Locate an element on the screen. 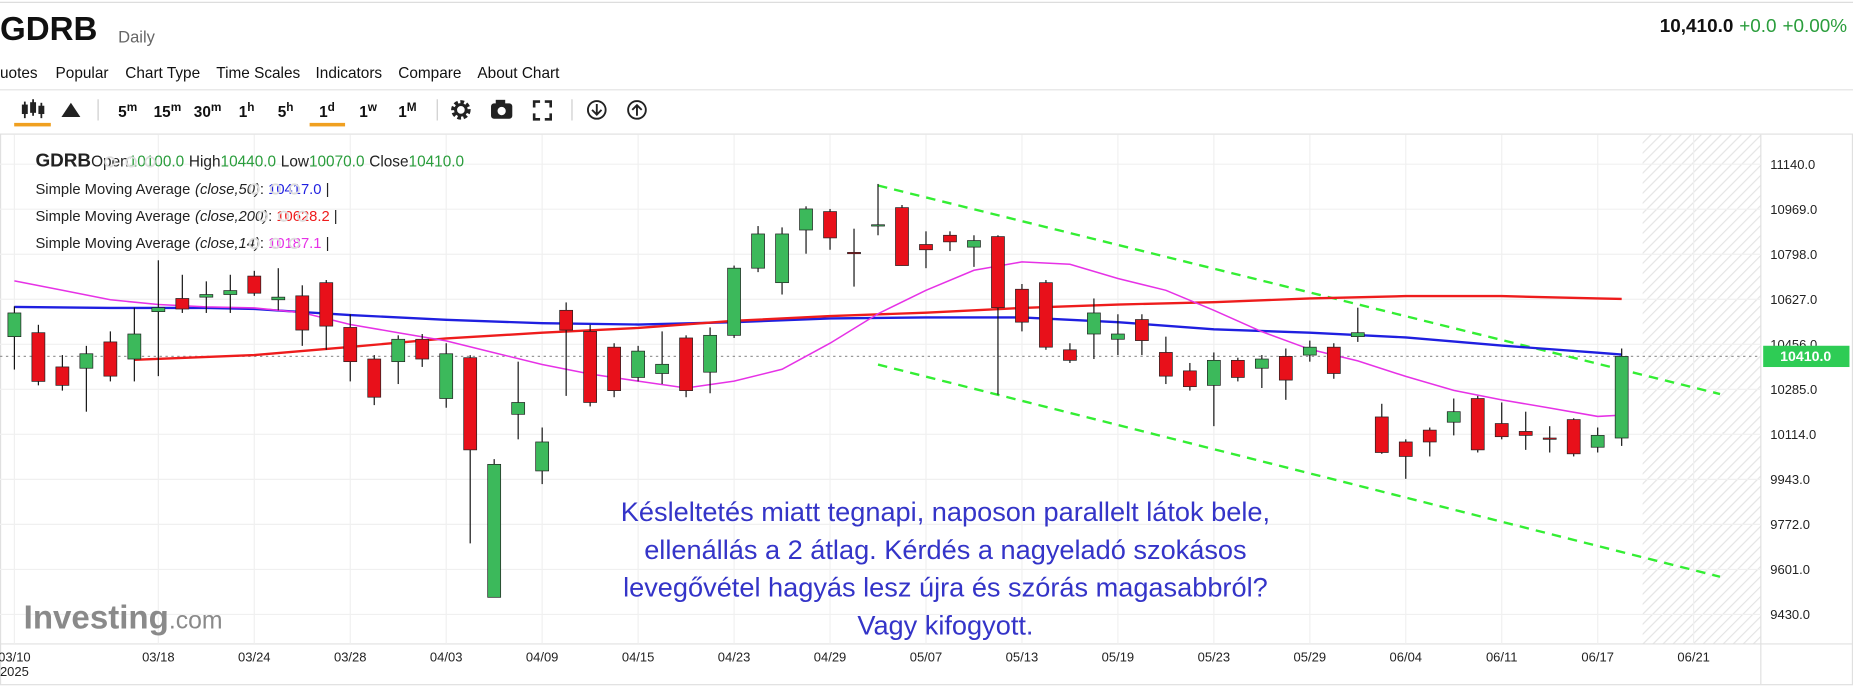  legend-ma-value: 10417.0 is located at coordinates (294, 190).